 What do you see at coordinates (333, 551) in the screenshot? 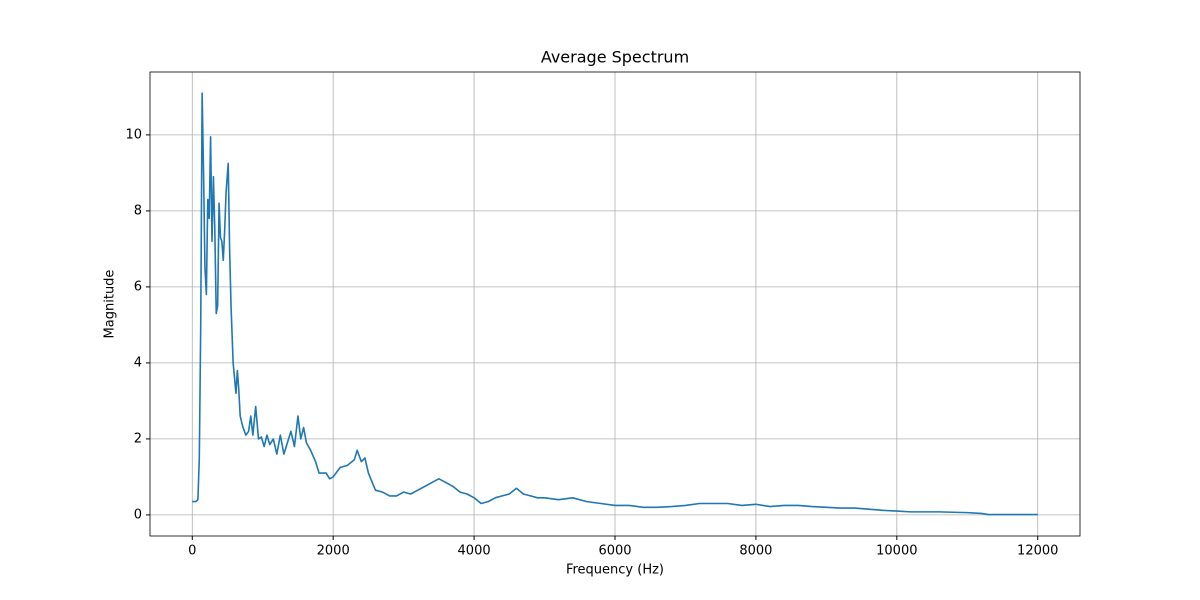
I see `x-tick-label: 2000` at bounding box center [333, 551].